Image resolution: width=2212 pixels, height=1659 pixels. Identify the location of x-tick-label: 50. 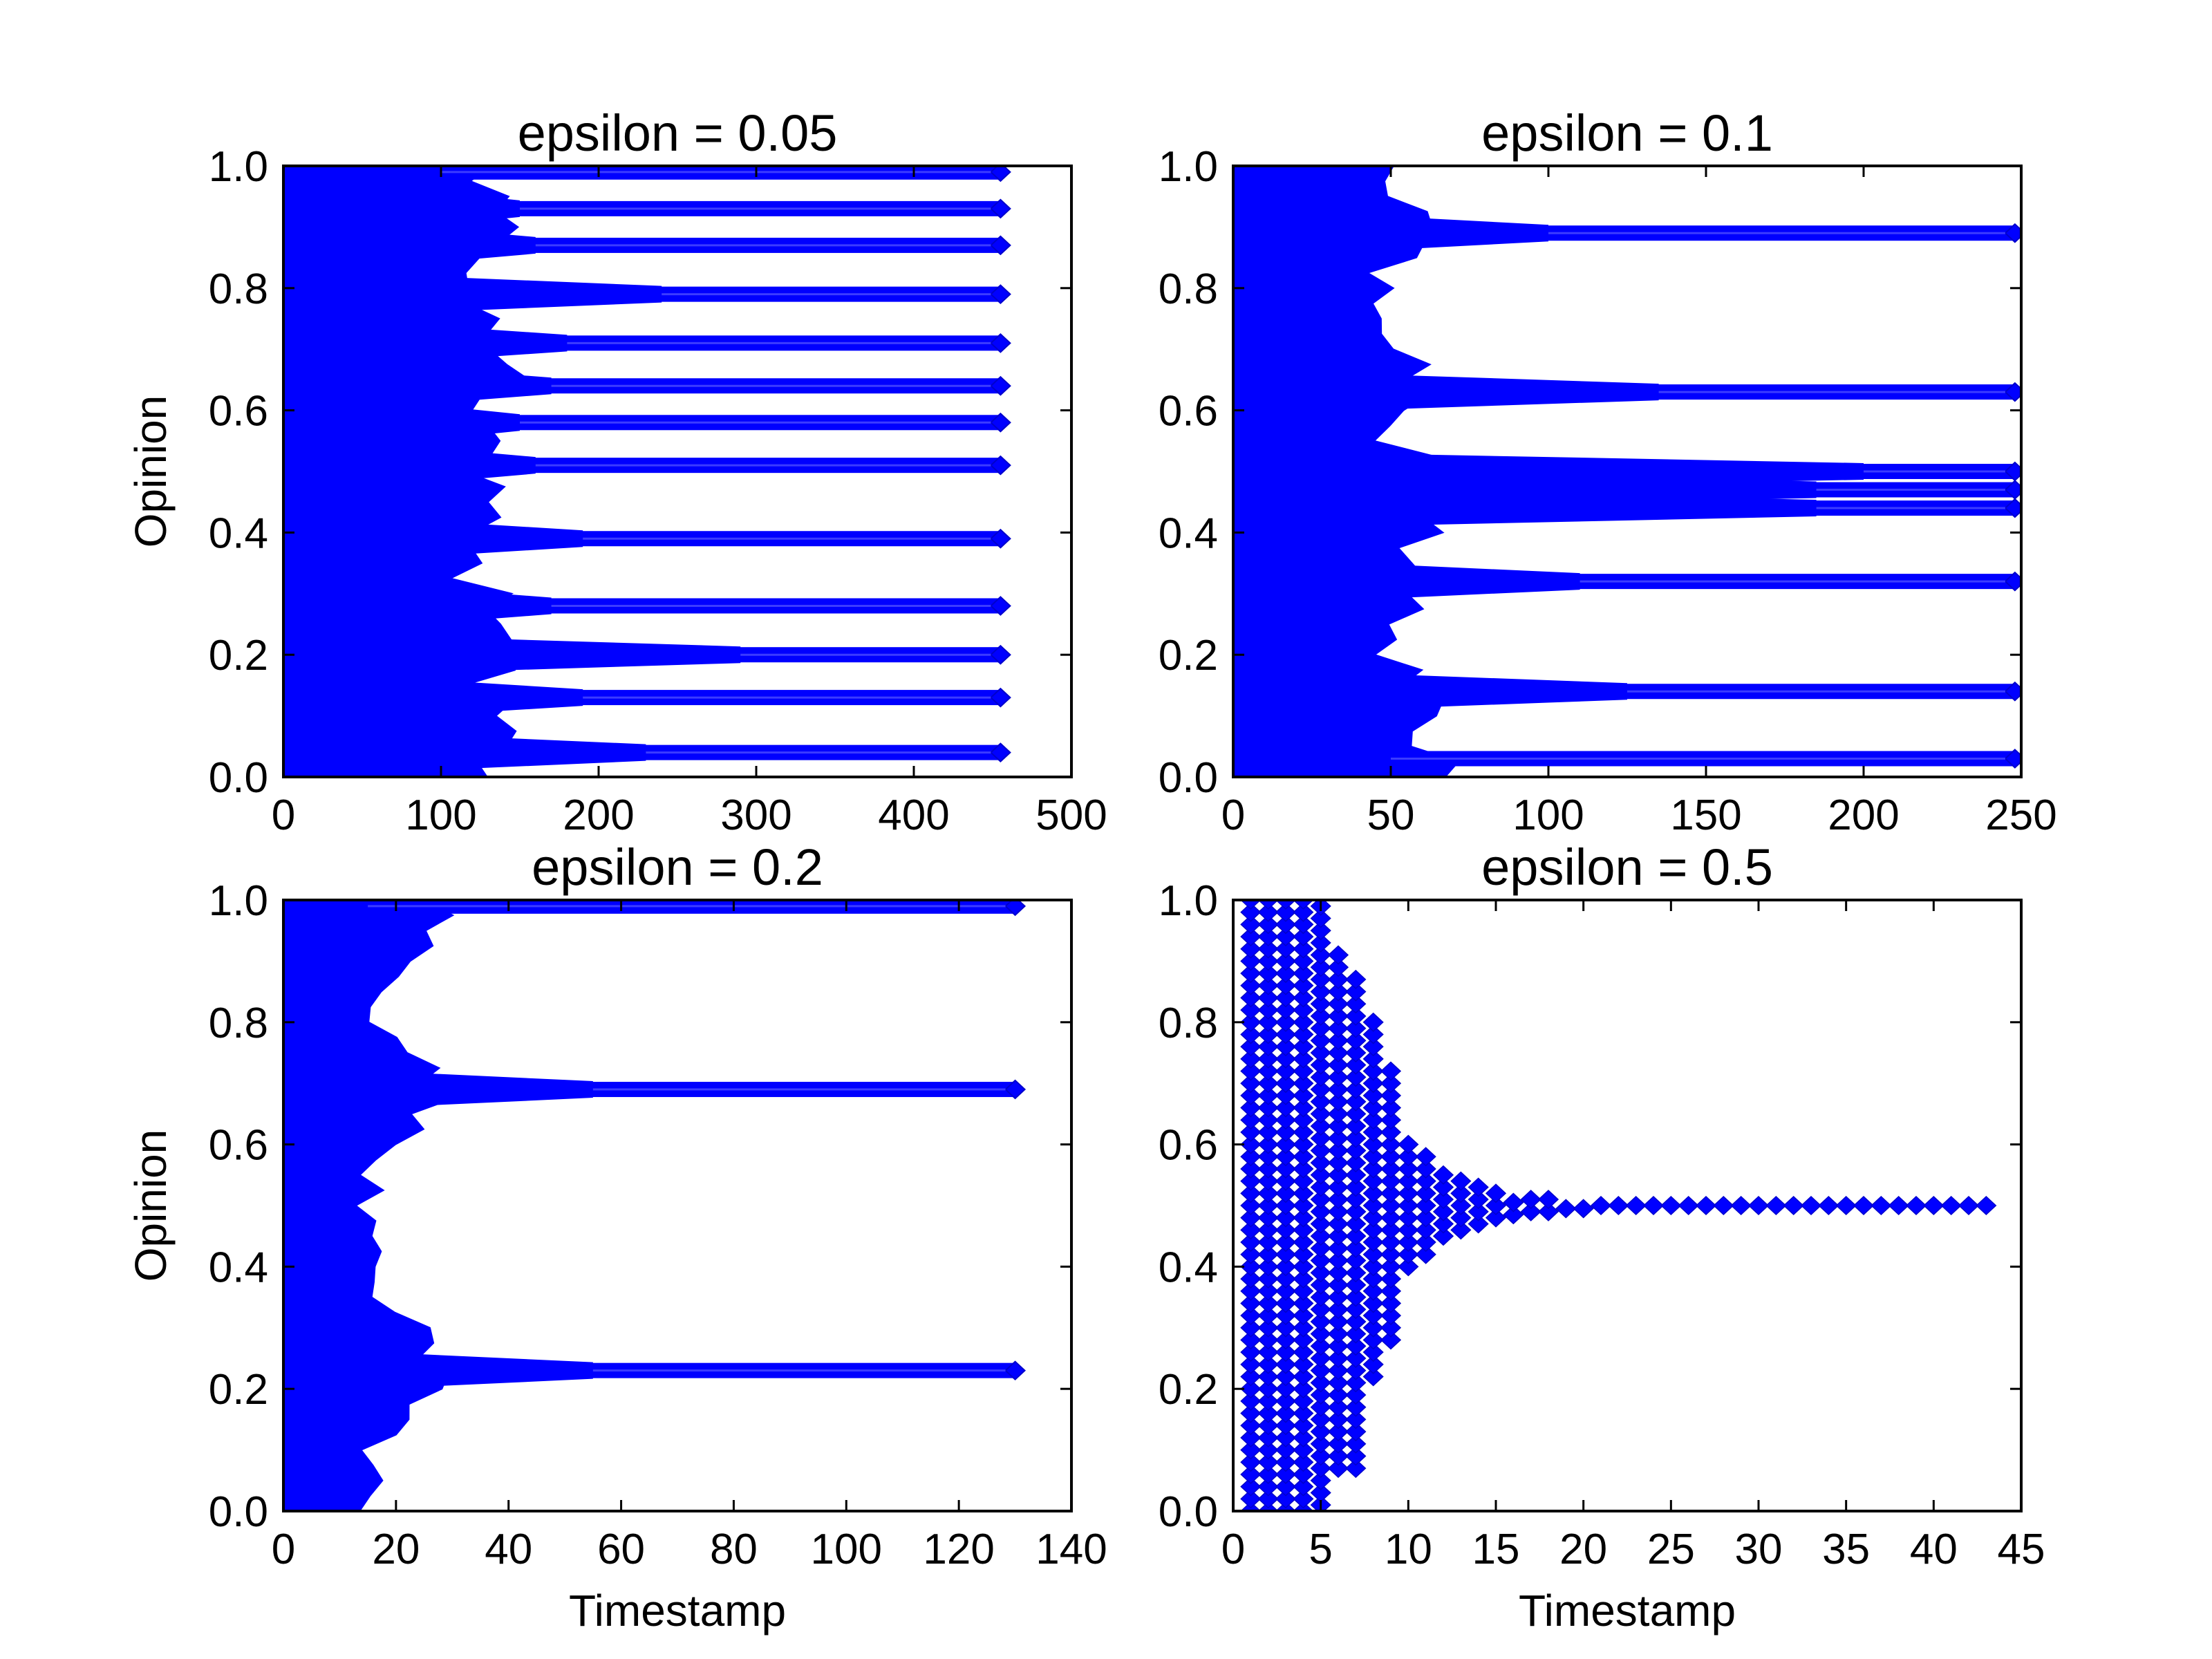
(1391, 815).